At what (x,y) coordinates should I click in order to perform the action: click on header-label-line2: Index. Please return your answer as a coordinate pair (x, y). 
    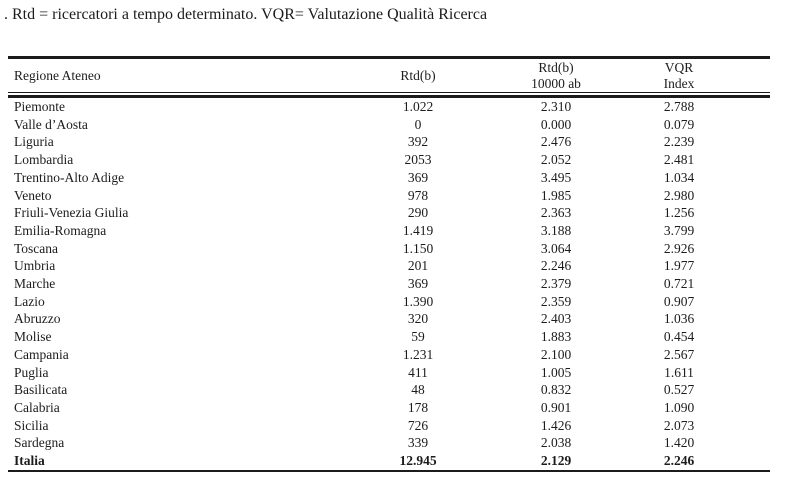
    Looking at the image, I should click on (679, 83).